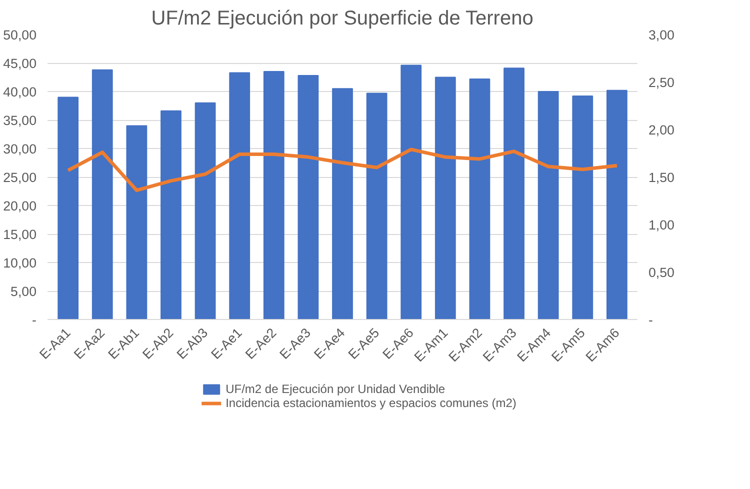  What do you see at coordinates (661, 177) in the screenshot?
I see `y2-tick-label: 1,50` at bounding box center [661, 177].